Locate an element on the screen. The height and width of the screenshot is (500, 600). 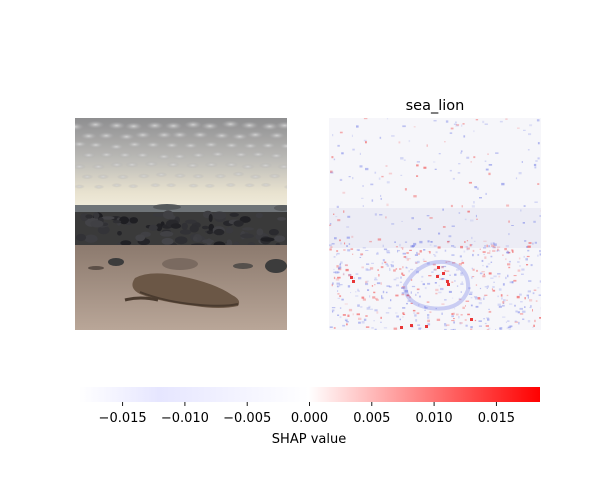
sea-horizon is located at coordinates (181, 210).